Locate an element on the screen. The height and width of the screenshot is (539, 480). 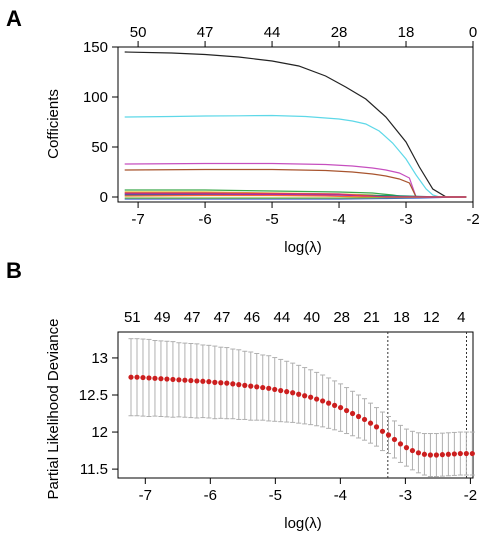
top-tick-label: 40 is located at coordinates (311, 317).